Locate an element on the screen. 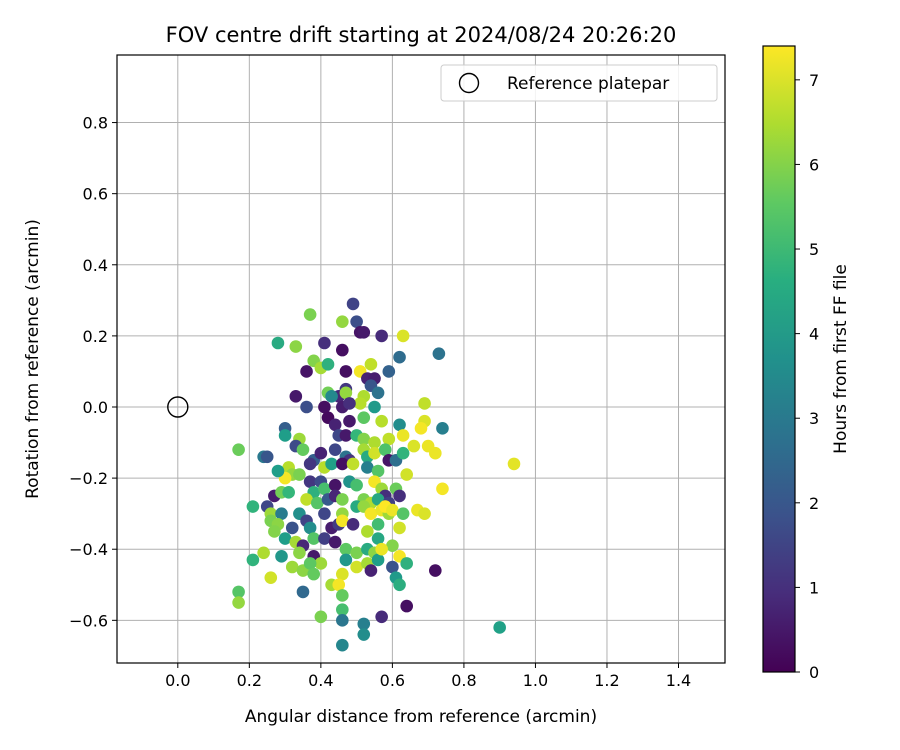 The height and width of the screenshot is (750, 900). x-tick-label: 1.0 is located at coordinates (535, 680).